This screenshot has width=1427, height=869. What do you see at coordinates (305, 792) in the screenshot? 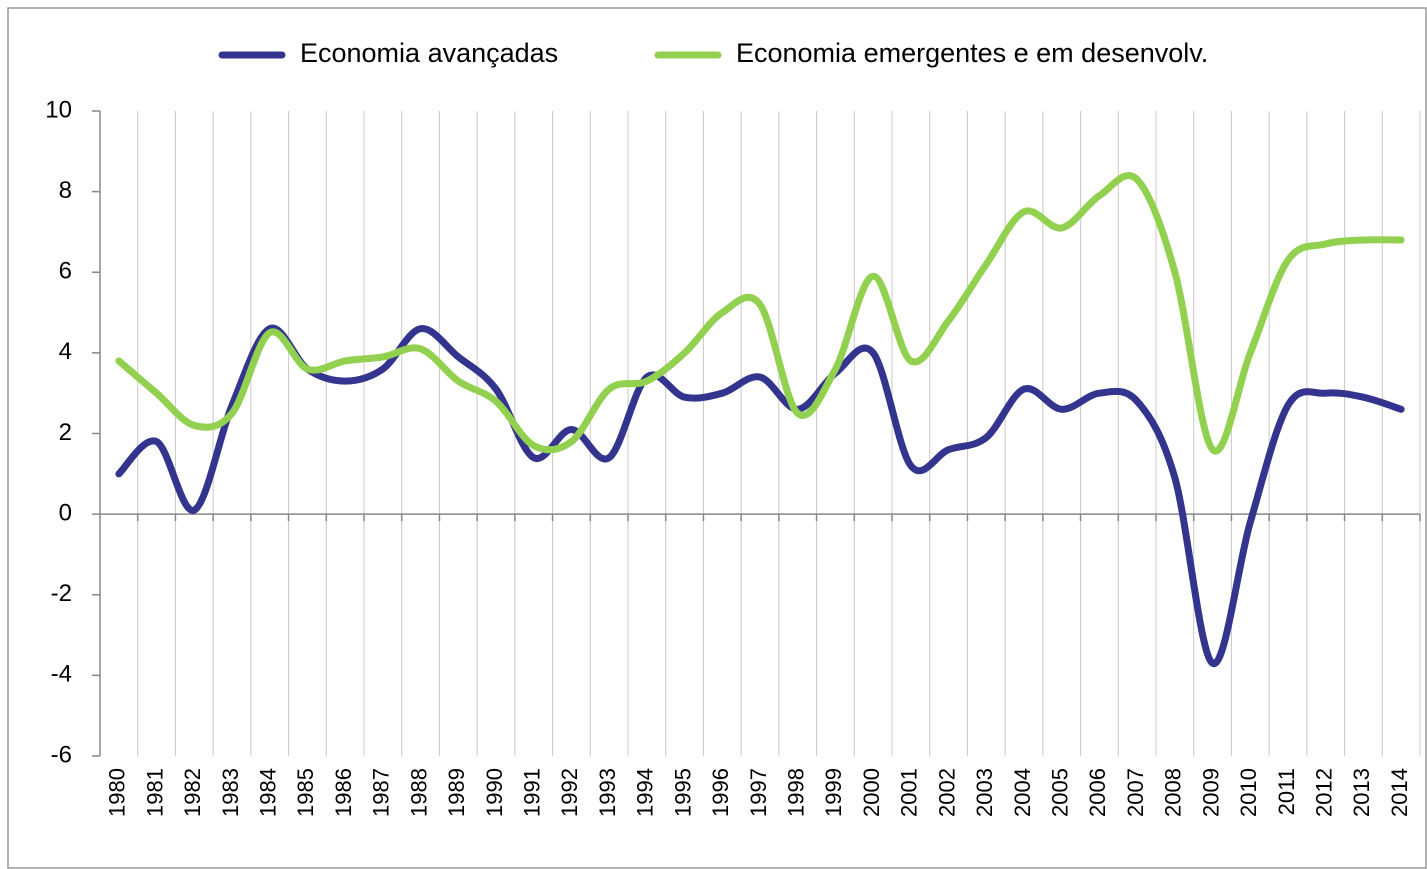
I see `x-tick-label: 1985` at bounding box center [305, 792].